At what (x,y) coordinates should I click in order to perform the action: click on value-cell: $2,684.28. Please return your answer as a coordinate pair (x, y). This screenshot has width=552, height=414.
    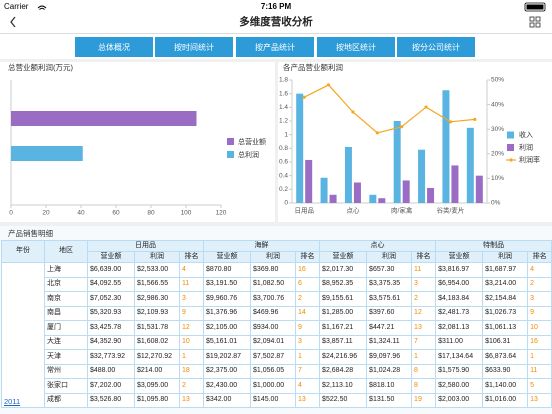
    Looking at the image, I should click on (343, 371).